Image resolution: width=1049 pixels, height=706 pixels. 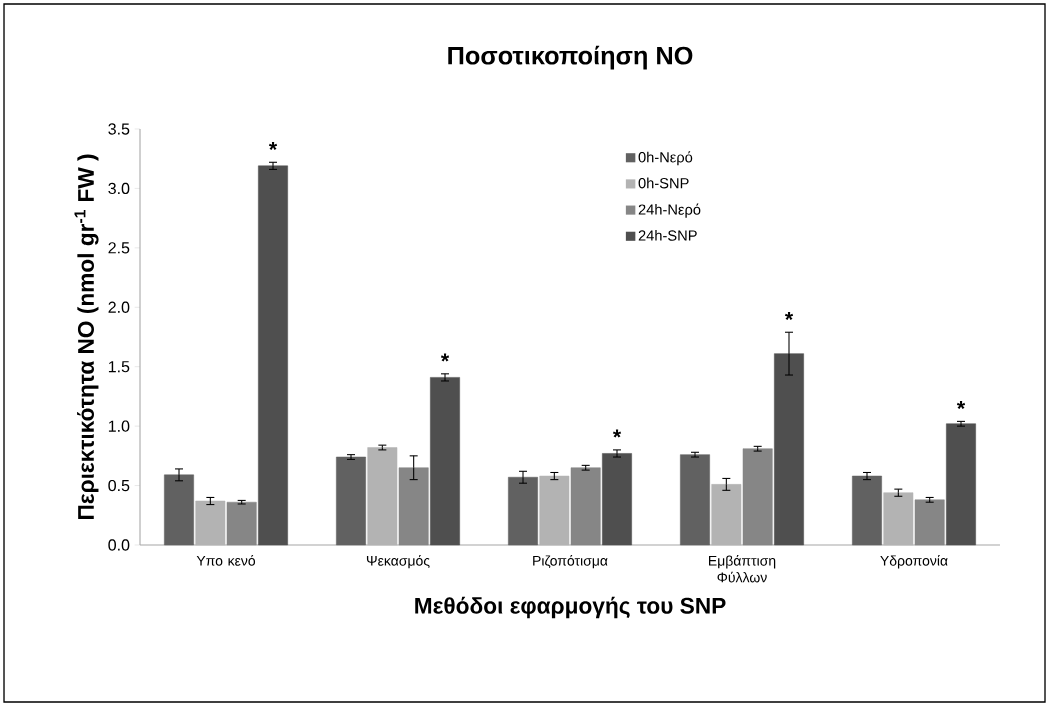 What do you see at coordinates (119, 485) in the screenshot?
I see `y-tick-label: 0.5` at bounding box center [119, 485].